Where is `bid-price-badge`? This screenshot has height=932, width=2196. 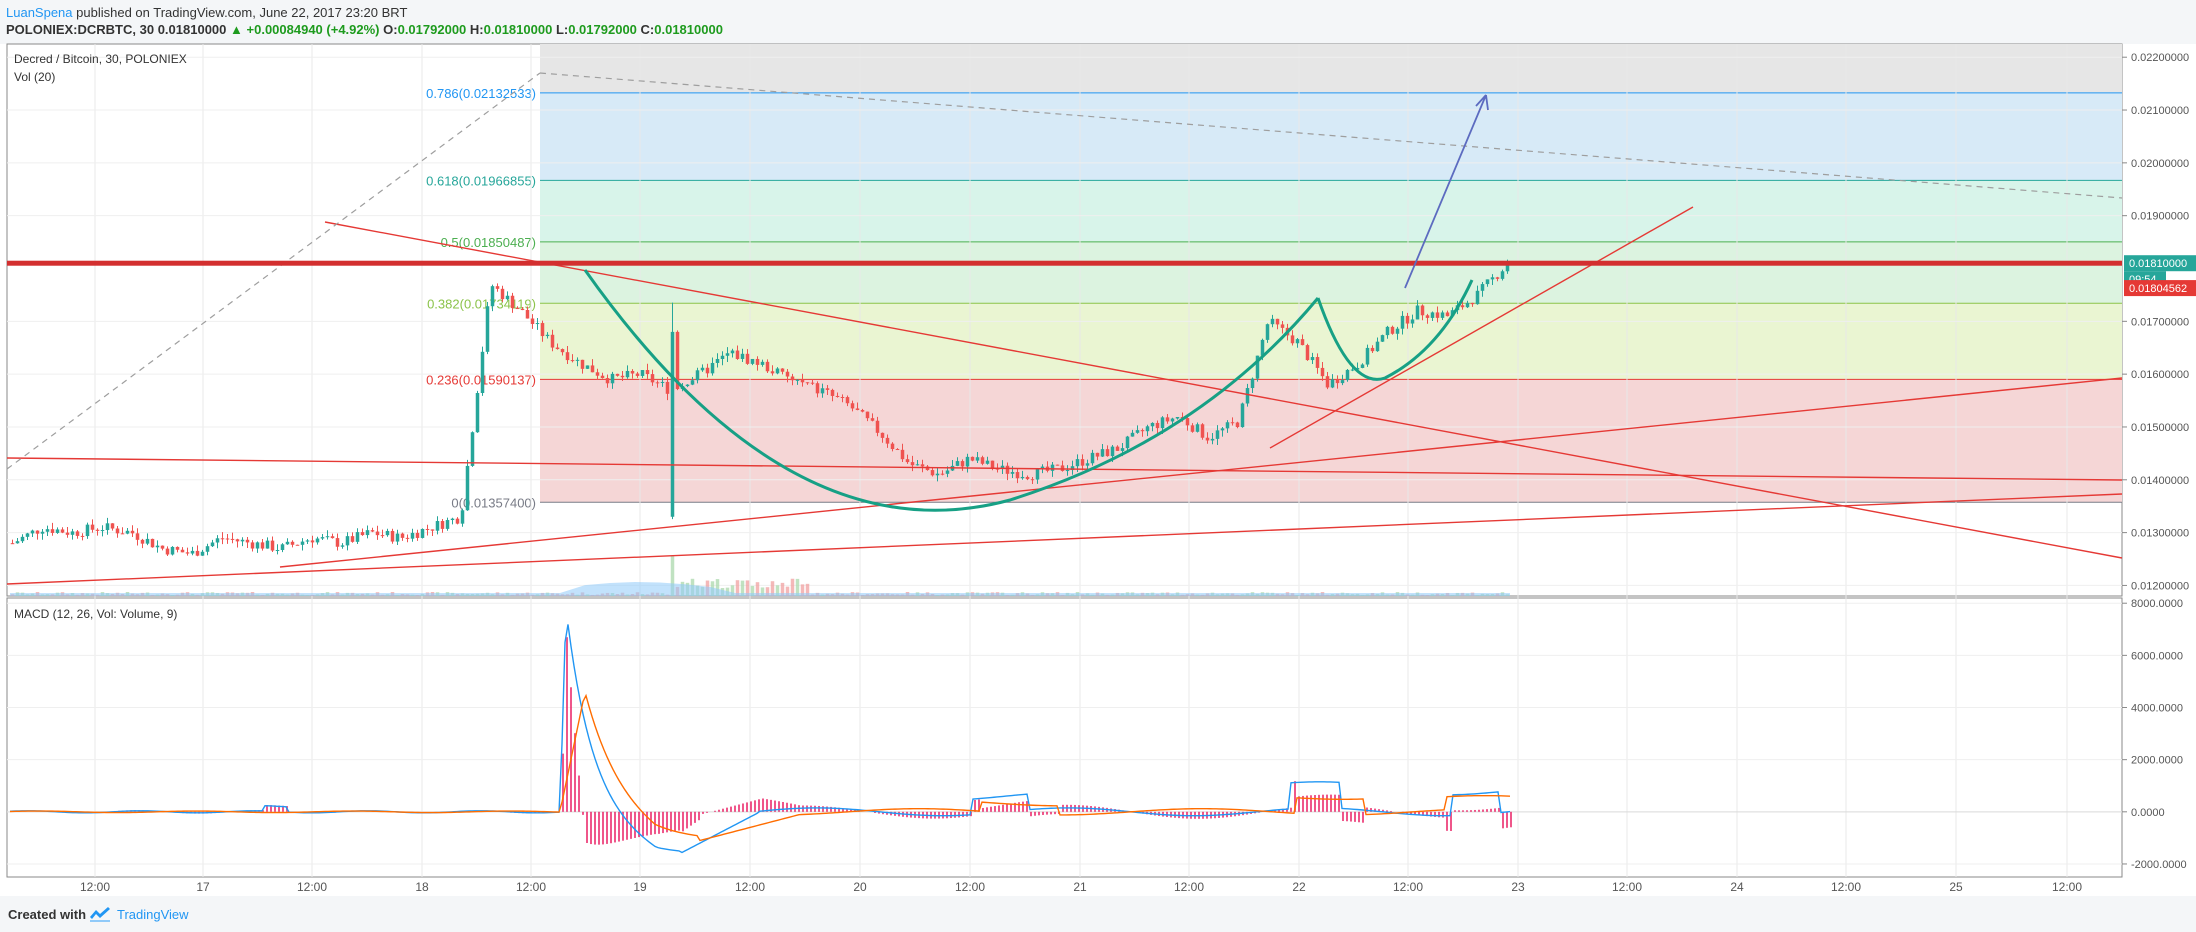 bid-price-badge is located at coordinates (2160, 288).